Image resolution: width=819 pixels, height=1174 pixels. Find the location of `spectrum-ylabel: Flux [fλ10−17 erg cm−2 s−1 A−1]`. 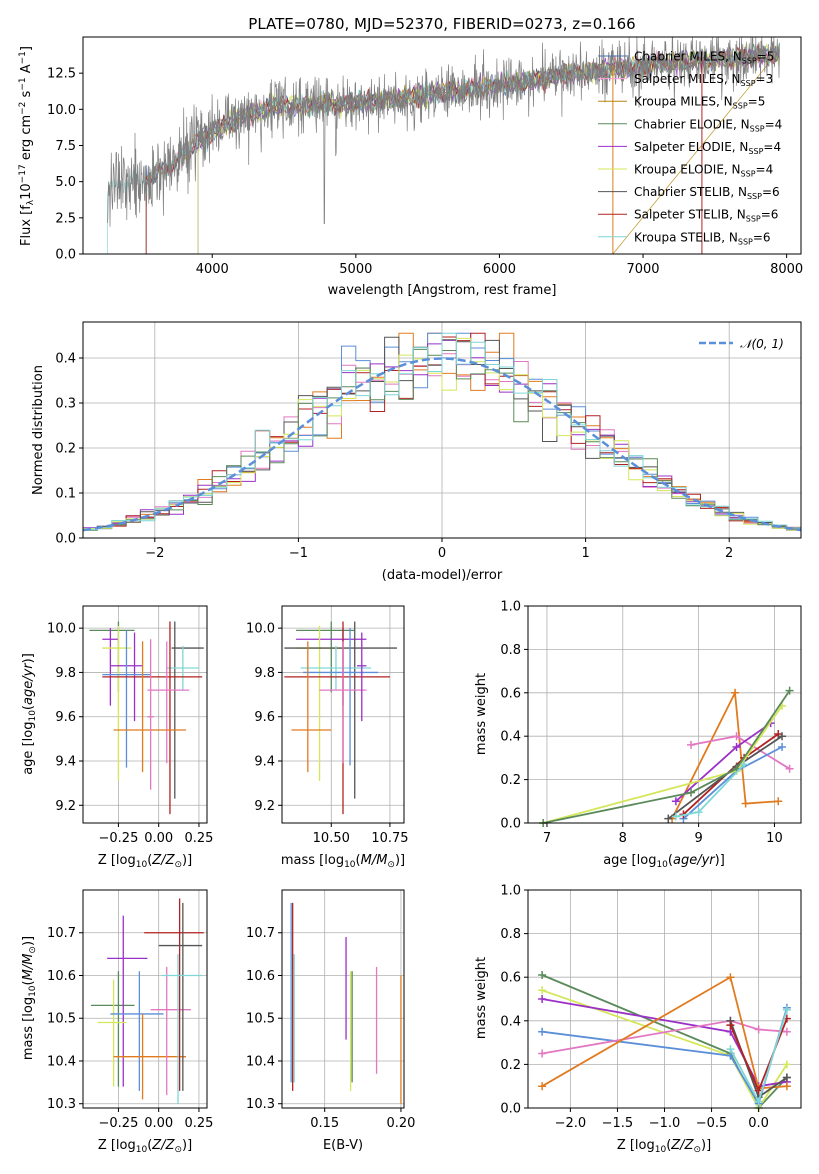

spectrum-ylabel: Flux [fλ10−17 erg cm−2 s−1 A−1] is located at coordinates (27, 146).